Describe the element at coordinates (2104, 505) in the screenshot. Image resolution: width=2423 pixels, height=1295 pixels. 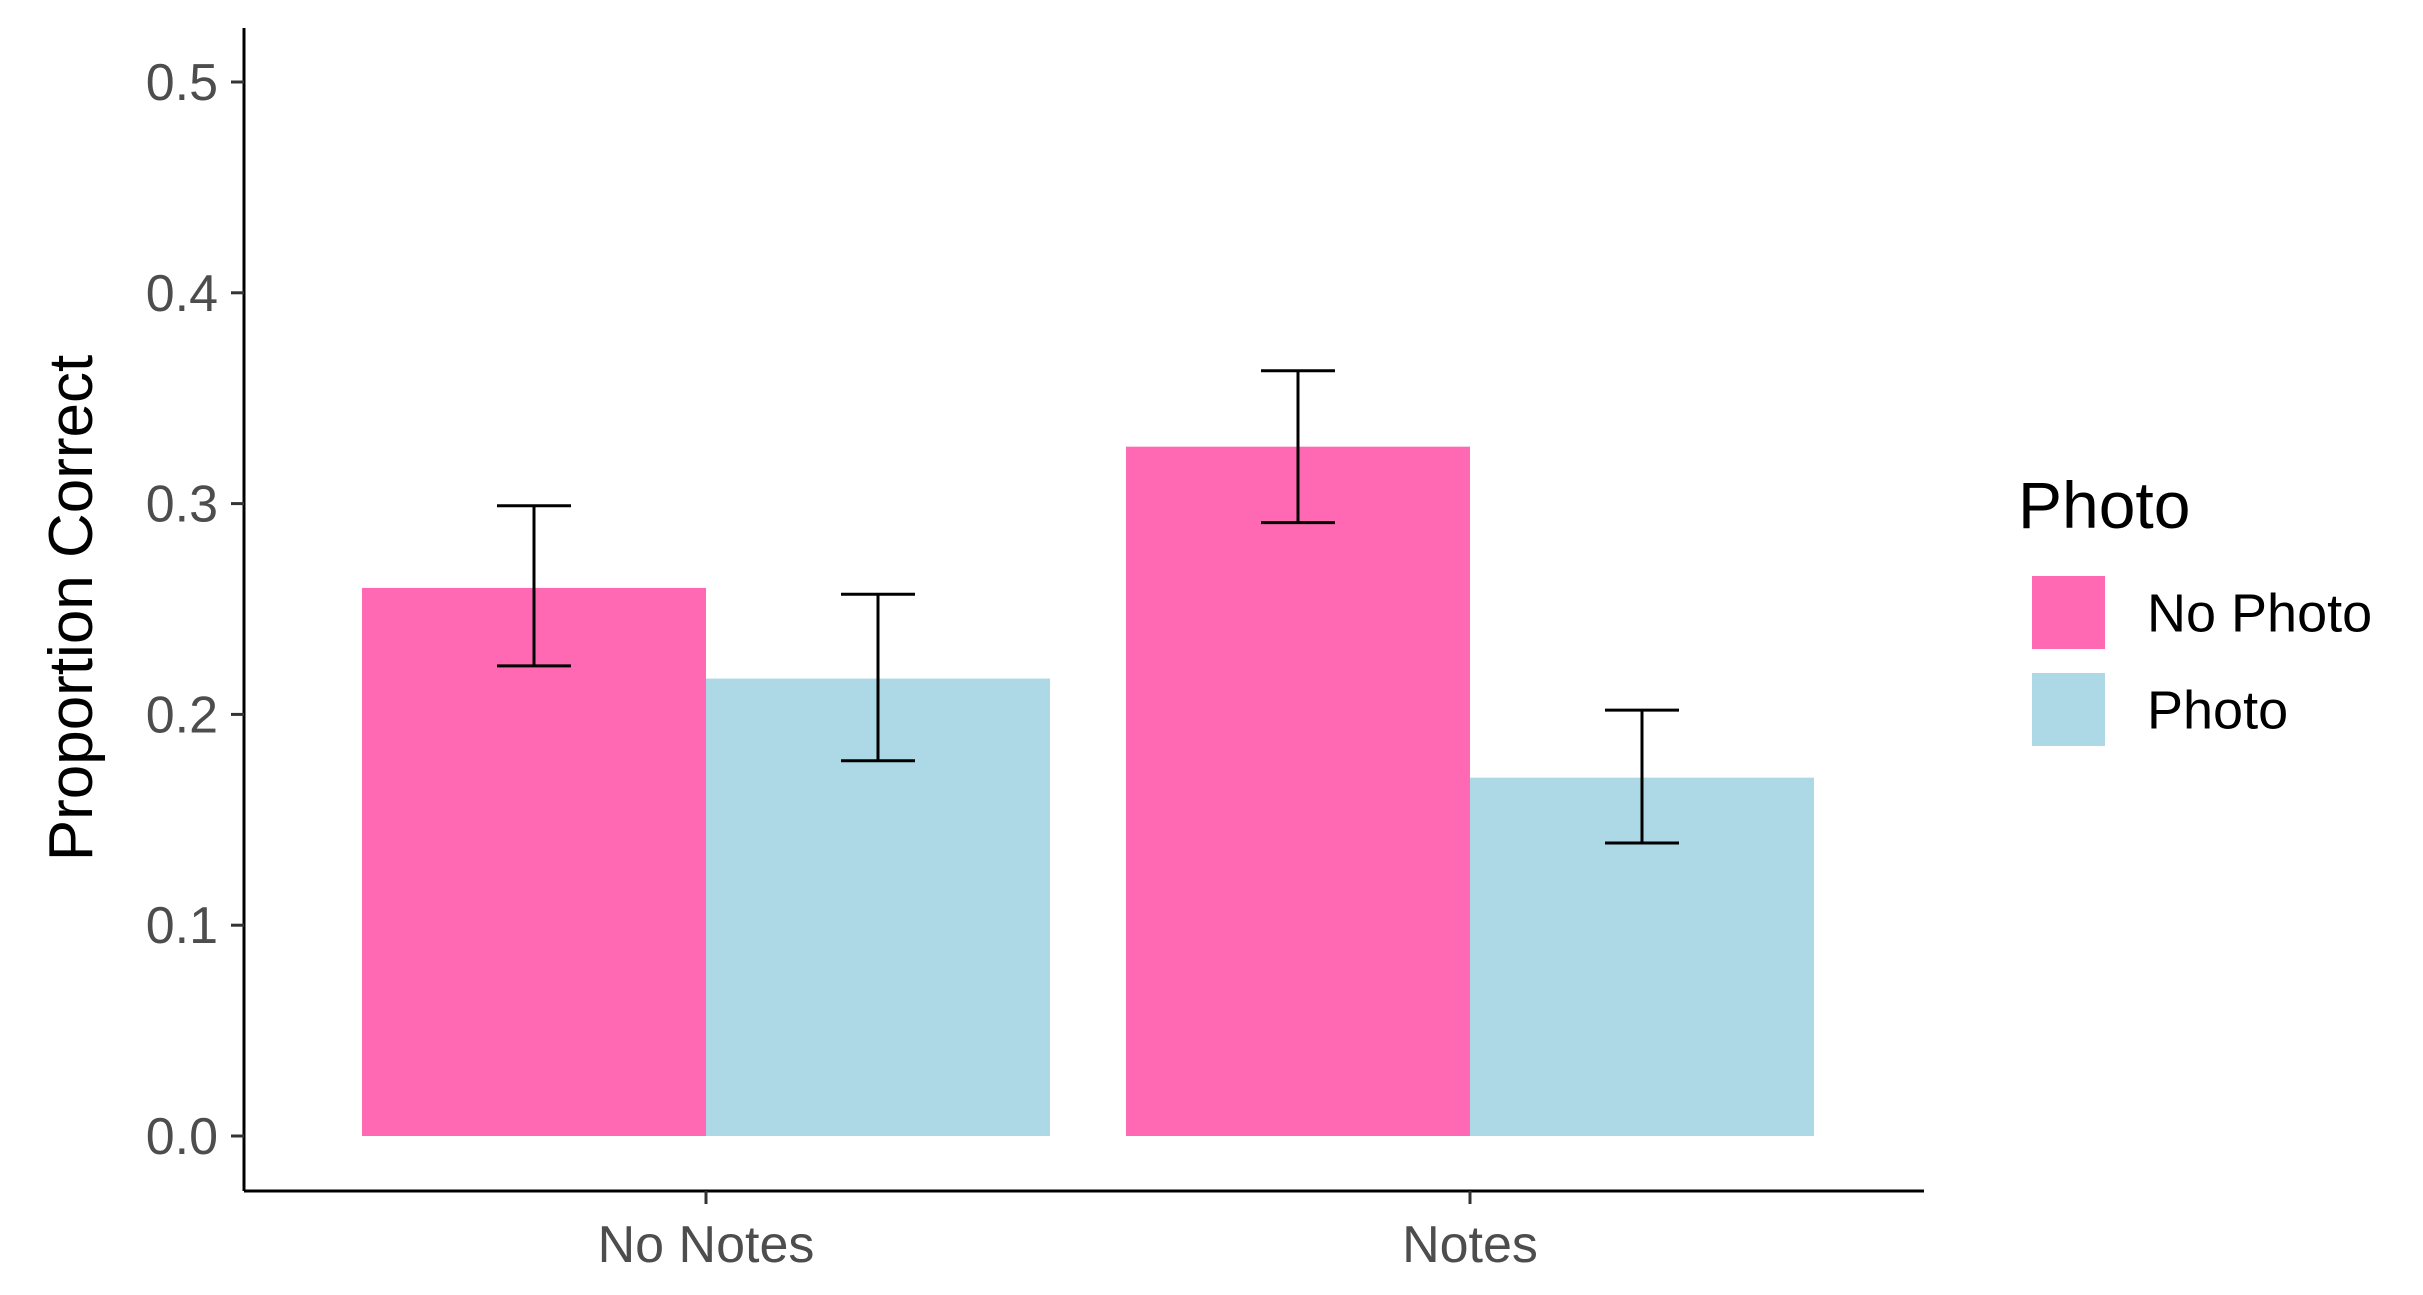
I see `legend-title: Photo` at that location.